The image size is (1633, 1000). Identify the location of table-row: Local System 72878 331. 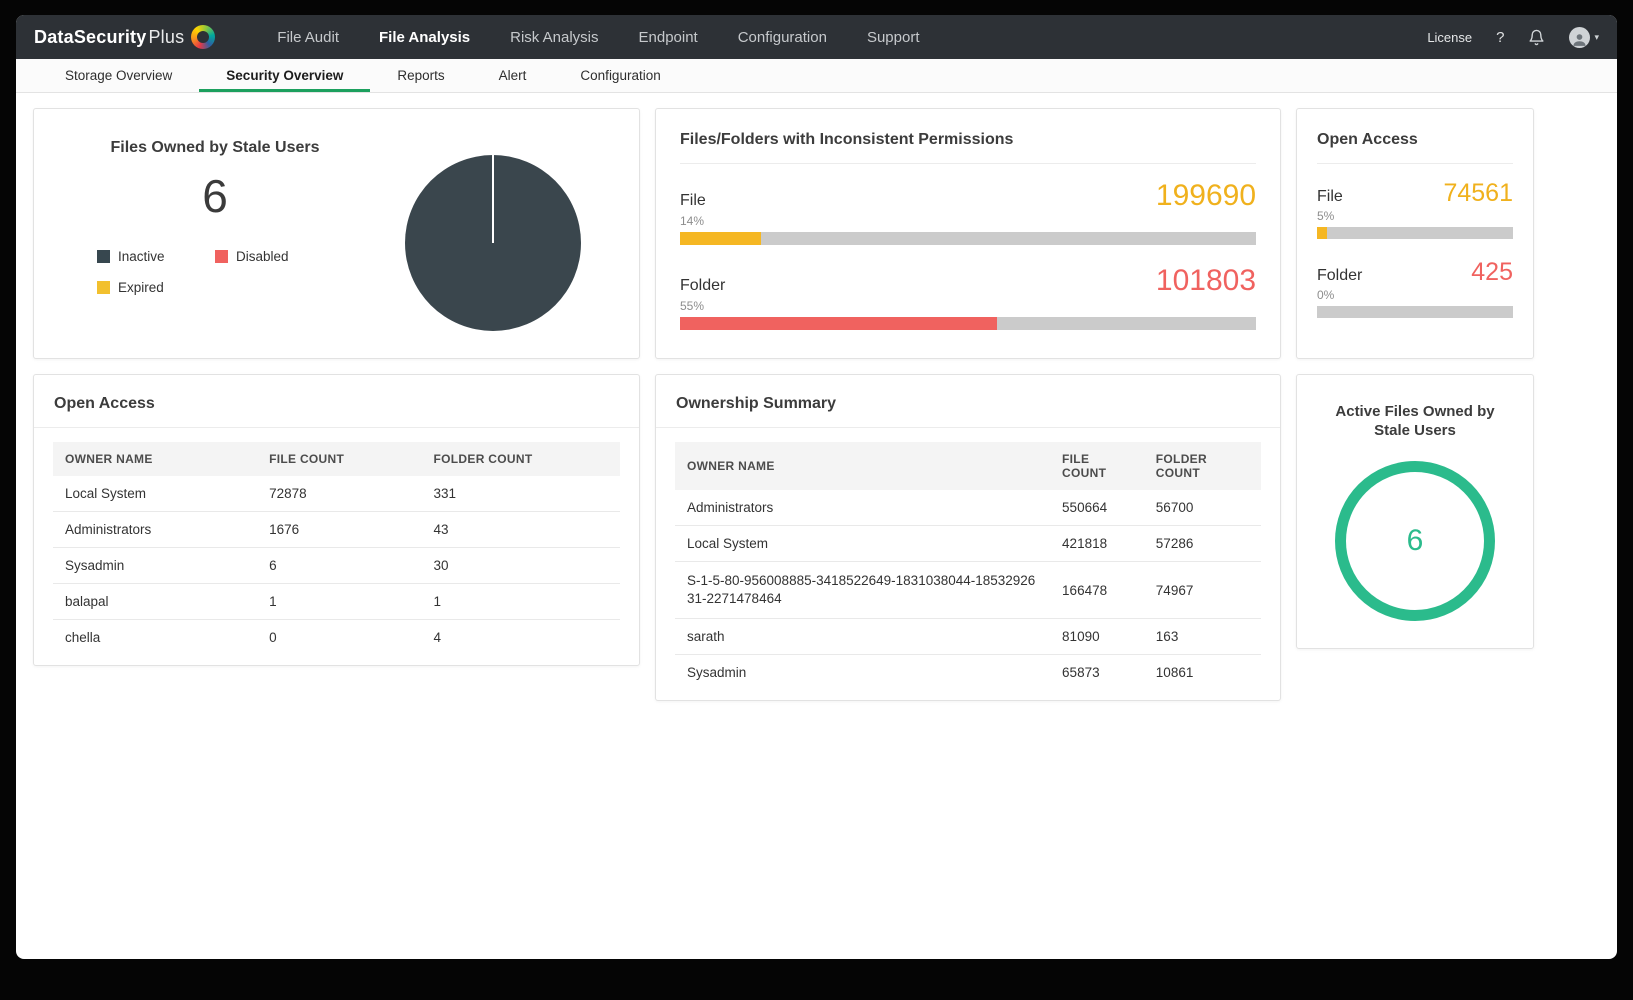
(336, 494).